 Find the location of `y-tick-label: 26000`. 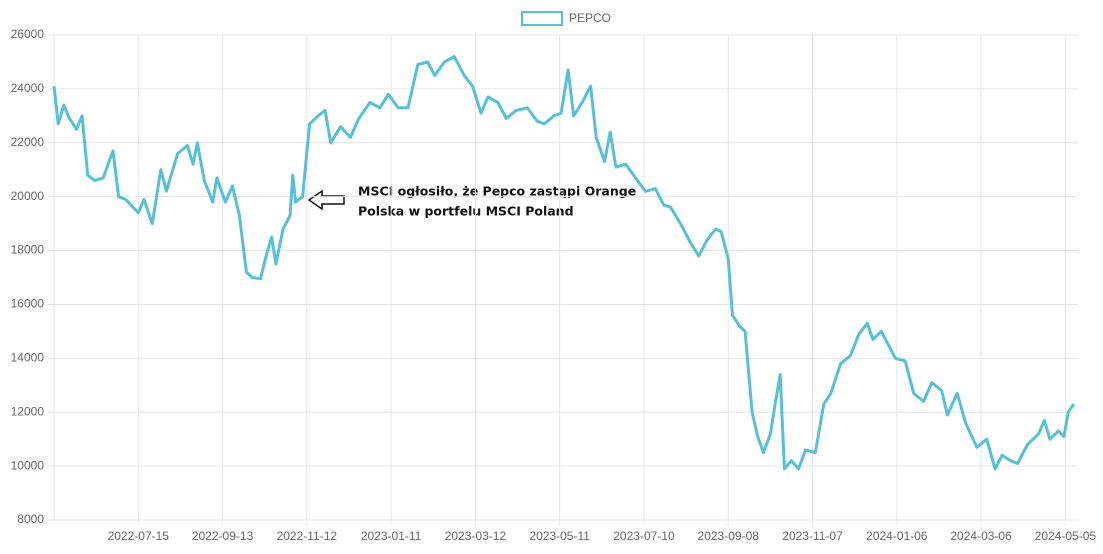

y-tick-label: 26000 is located at coordinates (28, 34).